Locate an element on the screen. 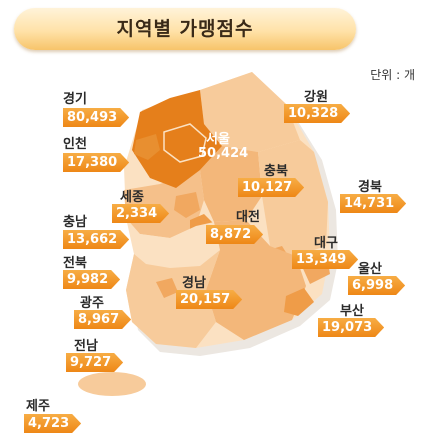  value-flag-gyeonggi: 80,493 is located at coordinates (96, 117).